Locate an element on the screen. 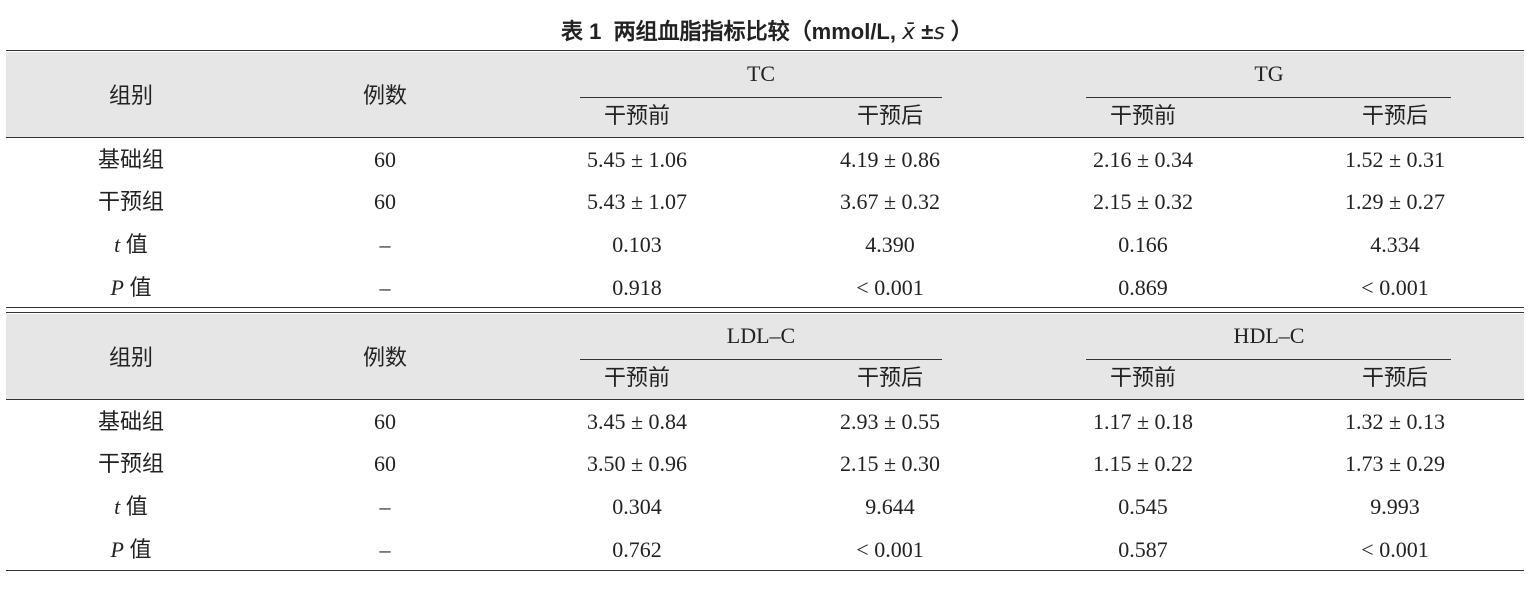 The width and height of the screenshot is (1534, 604). value-cell: 4.334 is located at coordinates (1395, 244).